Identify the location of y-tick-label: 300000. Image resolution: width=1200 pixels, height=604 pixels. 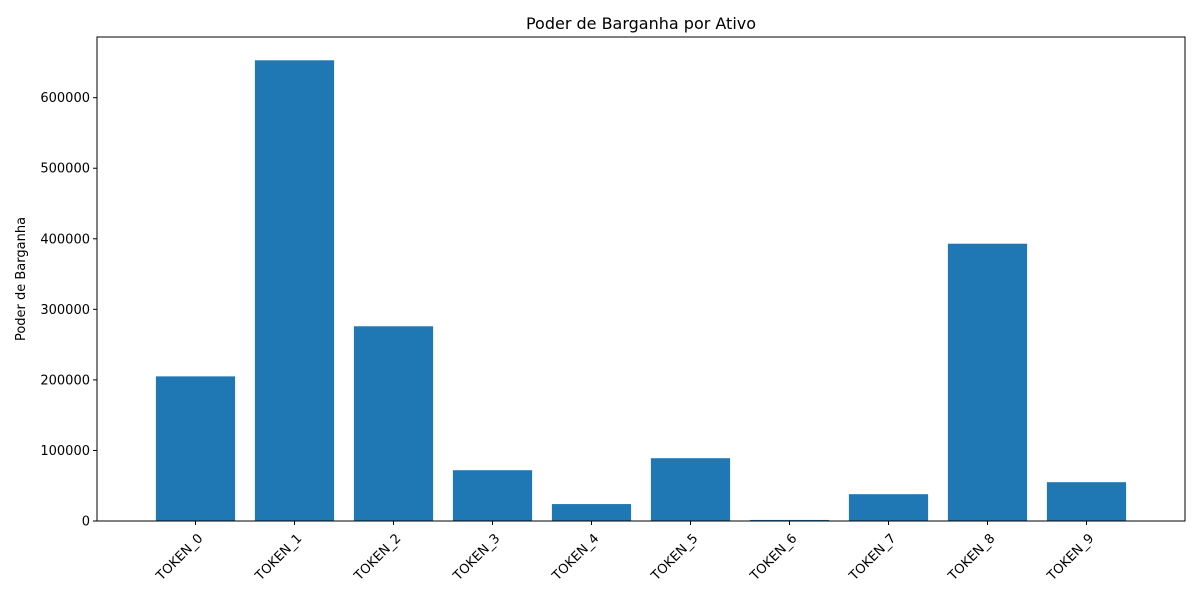
(65, 310).